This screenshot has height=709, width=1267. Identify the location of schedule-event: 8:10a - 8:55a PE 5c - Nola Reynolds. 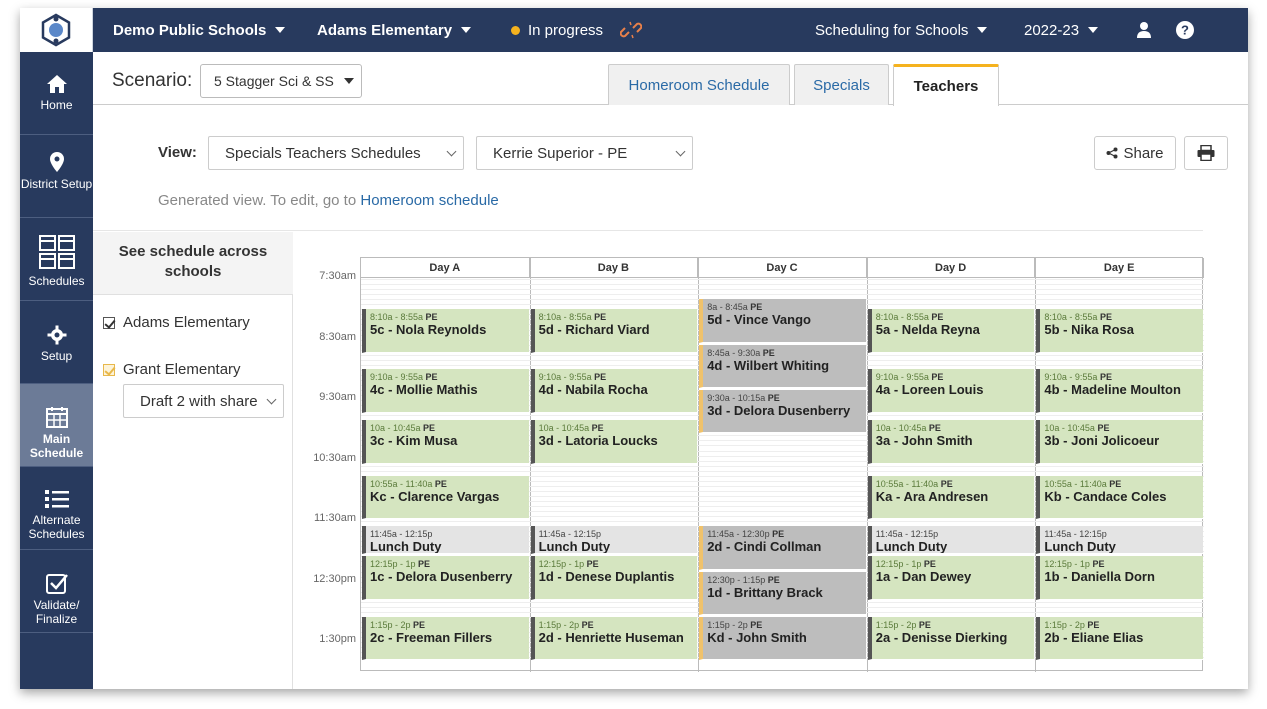
(445, 331).